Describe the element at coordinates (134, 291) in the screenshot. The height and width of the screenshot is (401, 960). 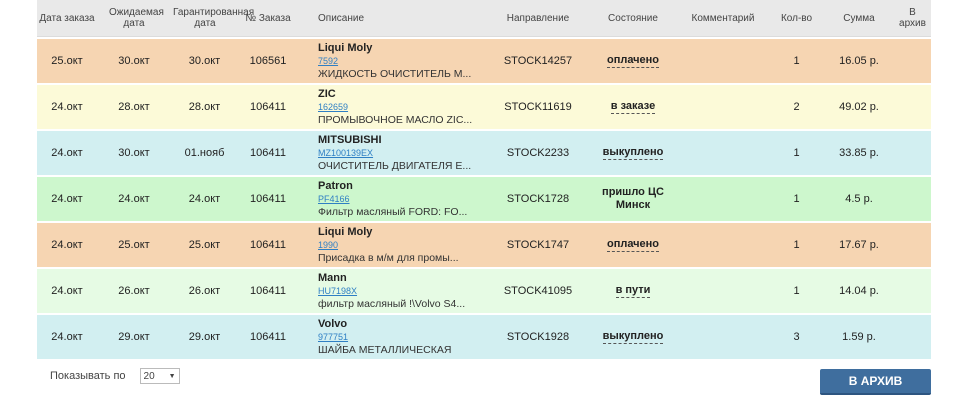
I see `expected-date: 26.окт` at that location.